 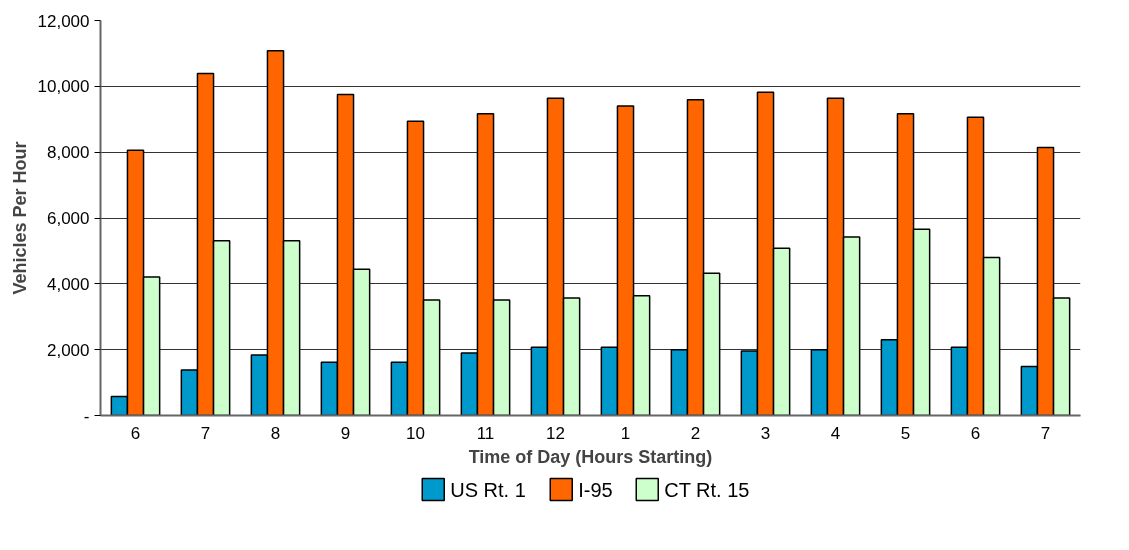 I want to click on x-tick-label: 12, so click(x=555, y=433).